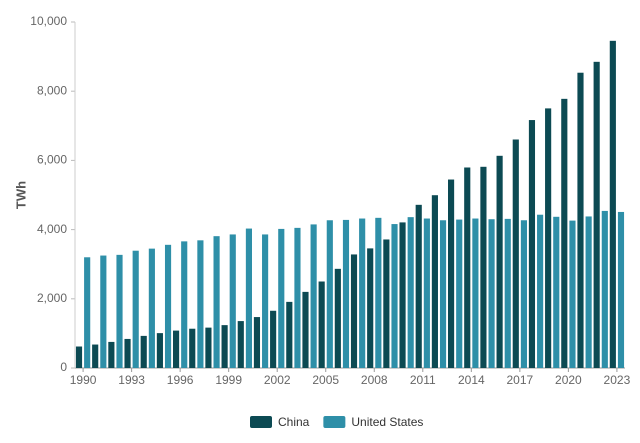 Image resolution: width=640 pixels, height=443 pixels. Describe the element at coordinates (83, 380) in the screenshot. I see `x-tick-label: 1990` at that location.